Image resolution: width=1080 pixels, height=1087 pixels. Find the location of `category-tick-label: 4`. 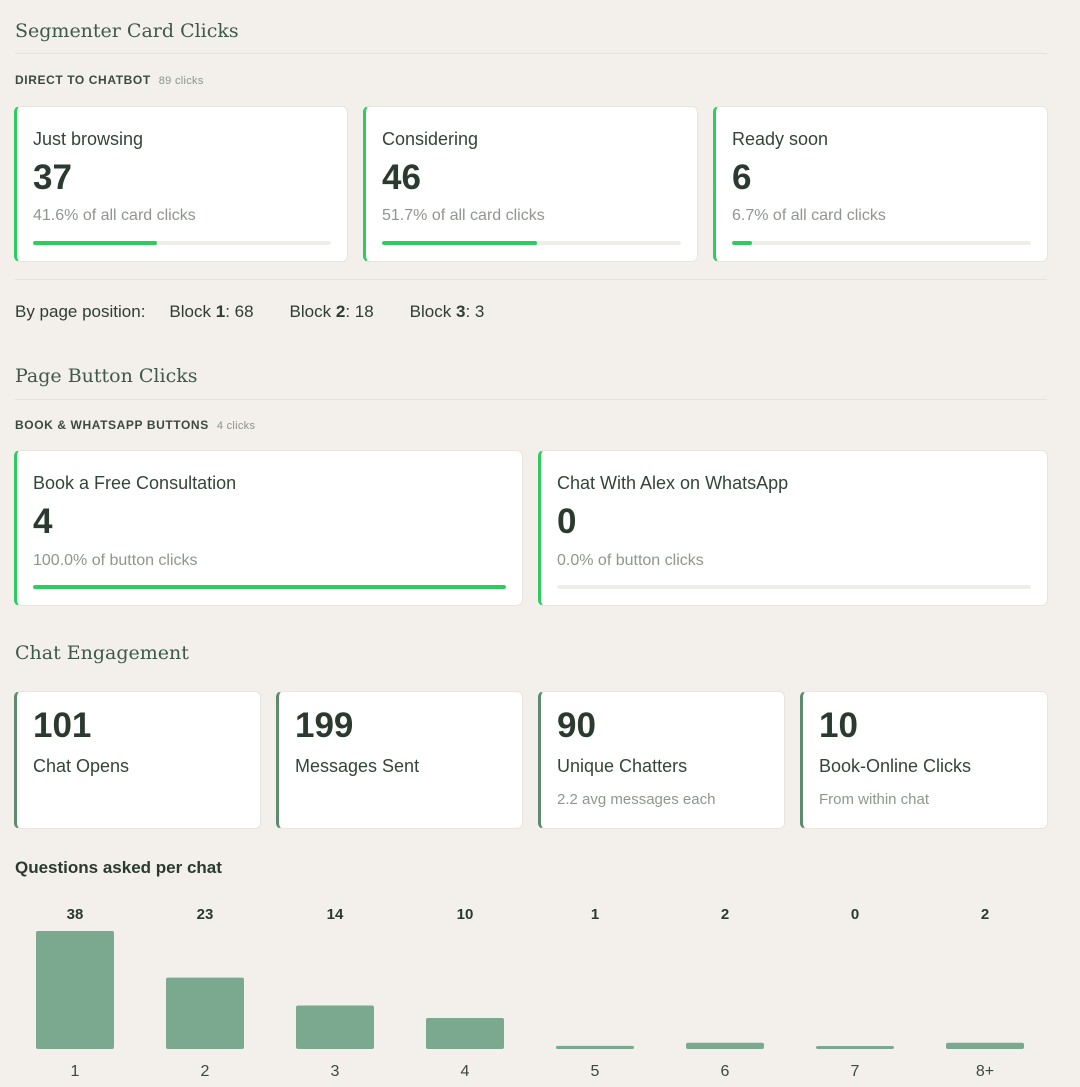

category-tick-label: 4 is located at coordinates (465, 1071).